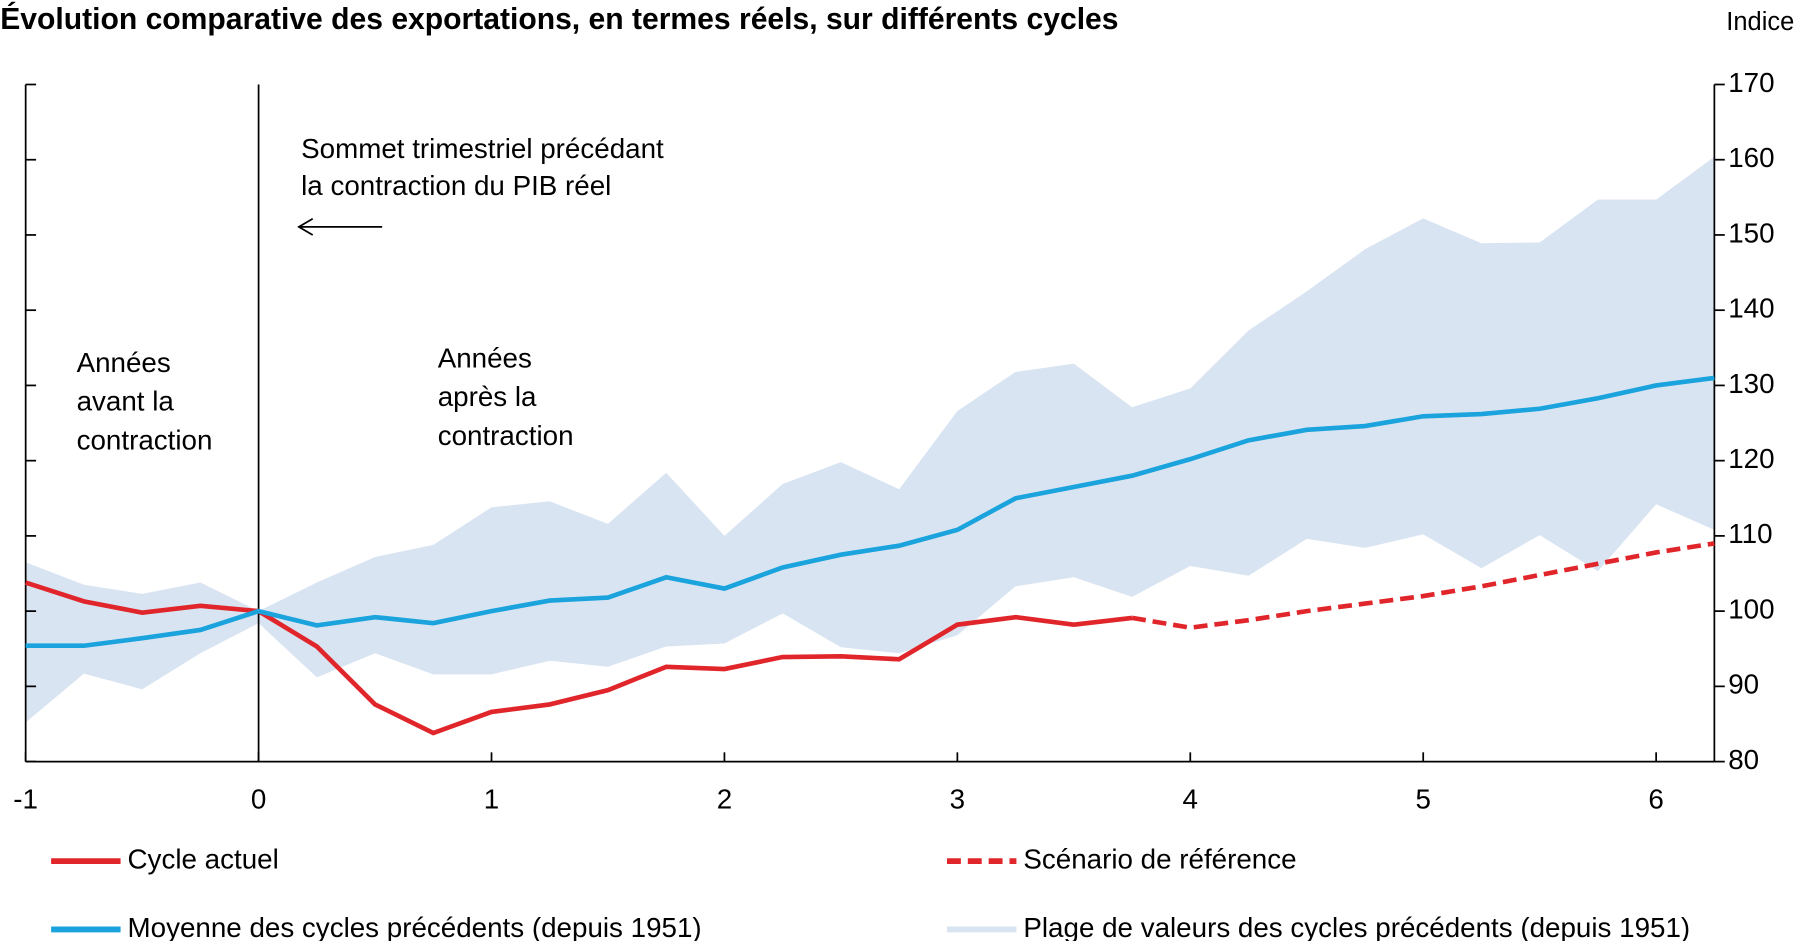 The width and height of the screenshot is (1806, 946). What do you see at coordinates (1751, 232) in the screenshot?
I see `y-tick-label: 150` at bounding box center [1751, 232].